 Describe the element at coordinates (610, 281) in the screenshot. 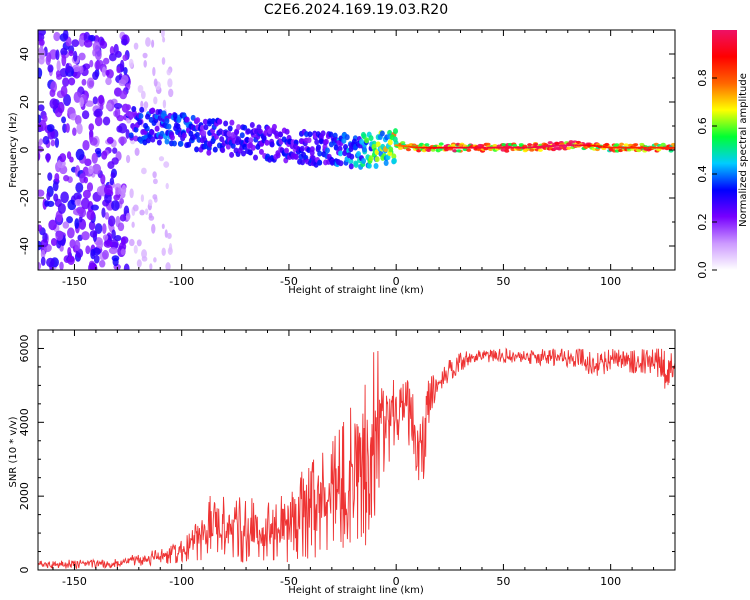

I see `x-tick-label: 100` at that location.